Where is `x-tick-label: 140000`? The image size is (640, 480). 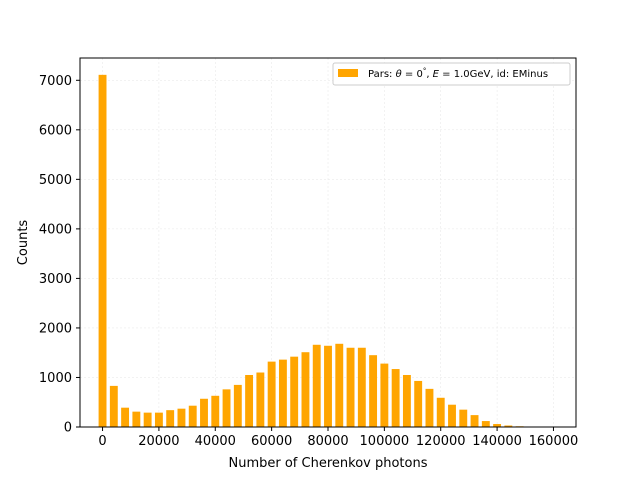 x-tick-label: 140000 is located at coordinates (497, 441).